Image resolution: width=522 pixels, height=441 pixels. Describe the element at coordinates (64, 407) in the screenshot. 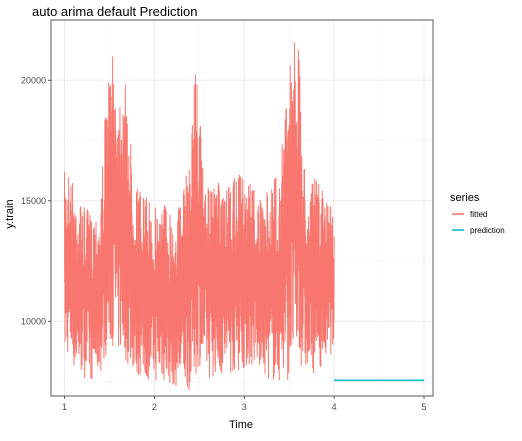

I see `x-tick-label: 1` at that location.